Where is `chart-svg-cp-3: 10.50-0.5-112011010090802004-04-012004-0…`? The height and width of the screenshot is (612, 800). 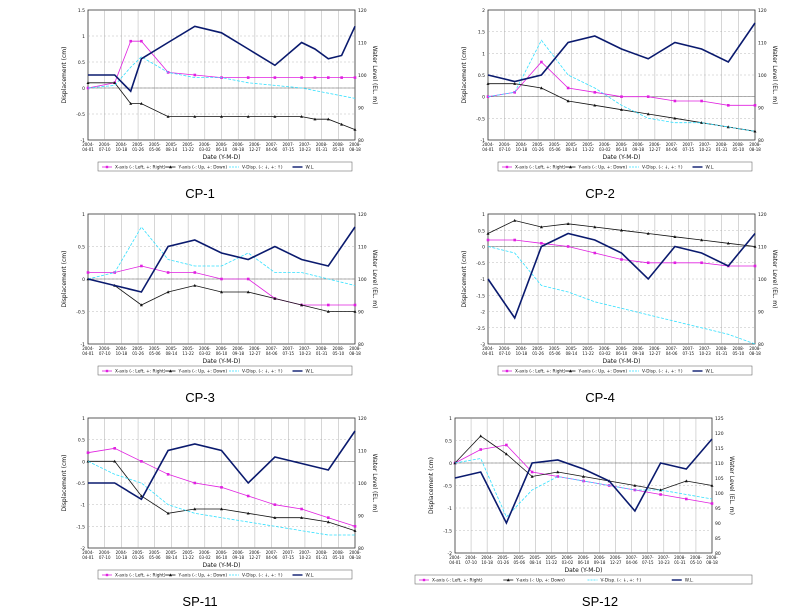
chart-svg-cp-3: 10.50-0.5-112011010090802004-04-012004-0… is located at coordinates (219, 294).